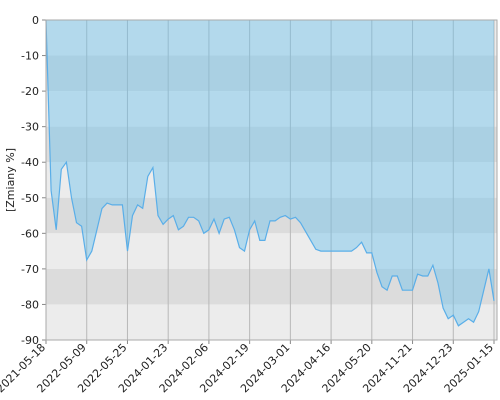 Image resolution: width=500 pixels, height=400 pixels. Describe the element at coordinates (30, 304) in the screenshot. I see `y-tick-label: -80` at that location.